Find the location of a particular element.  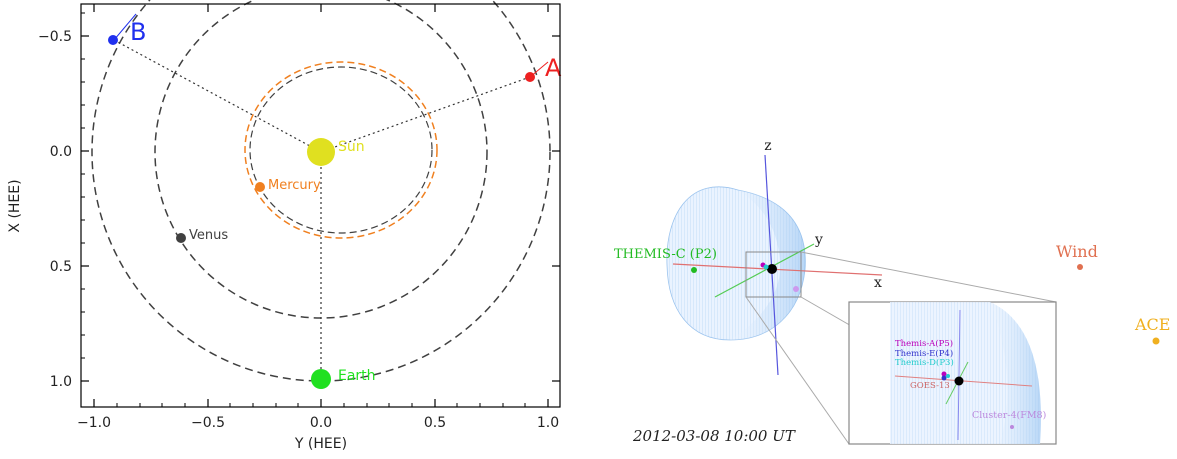

inset-label-themis-e: Themis-E(P4) is located at coordinates (924, 353).